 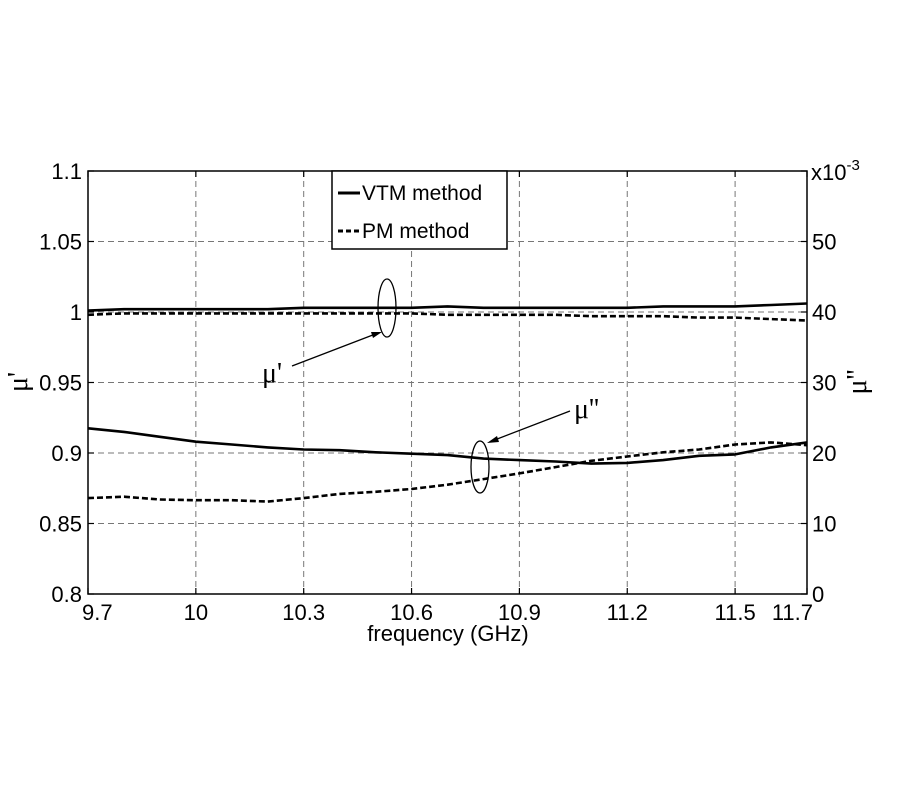 I want to click on y-left-tick-label: 0.8, so click(x=66, y=594).